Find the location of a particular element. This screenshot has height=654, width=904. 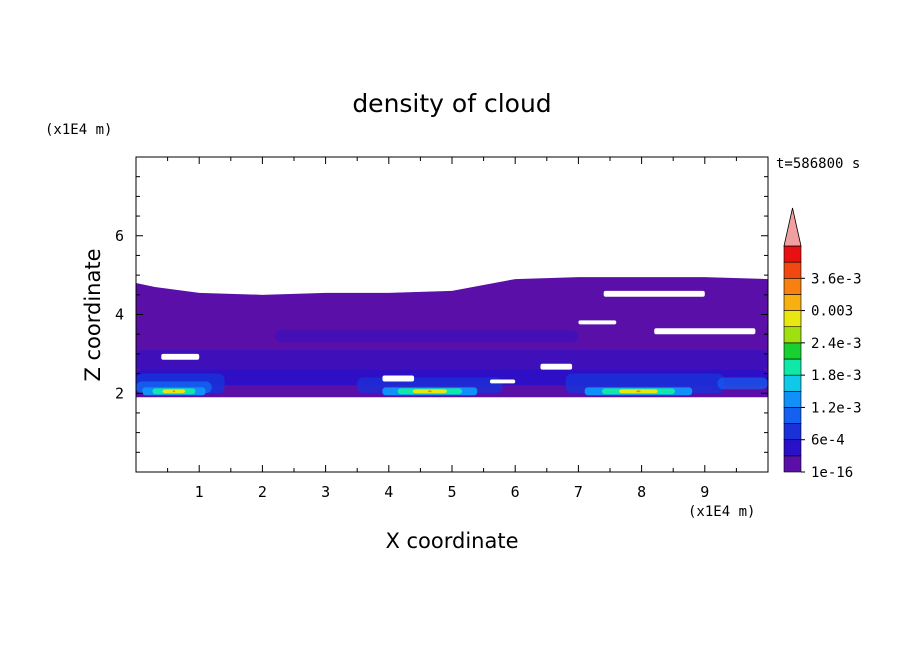

x-tick-labels: 1 2 3 4 5 6 7 8 9 is located at coordinates (452, 492).